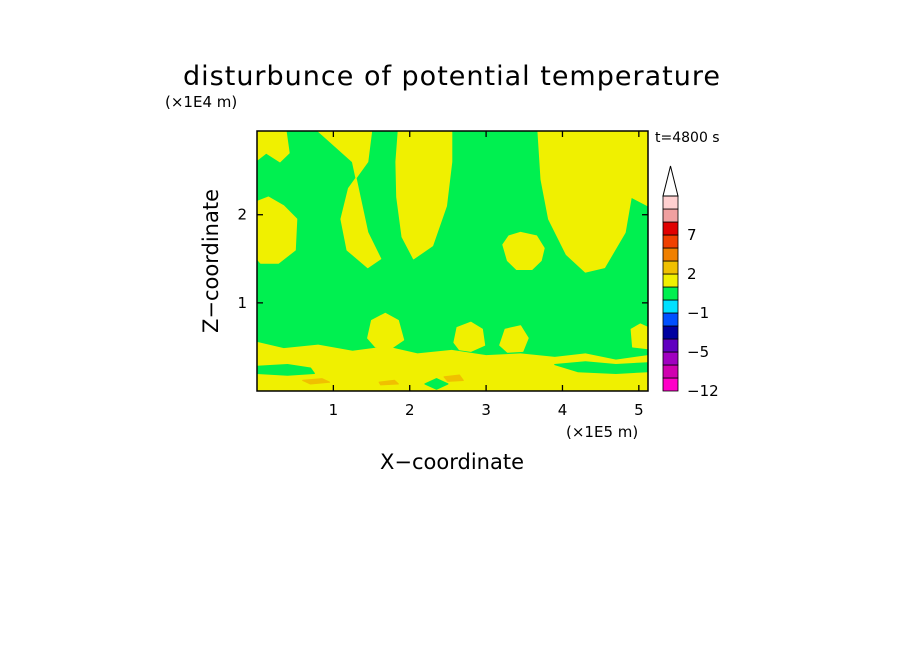 The height and width of the screenshot is (654, 904). What do you see at coordinates (687, 138) in the screenshot?
I see `time-label: t=4800 s` at bounding box center [687, 138].